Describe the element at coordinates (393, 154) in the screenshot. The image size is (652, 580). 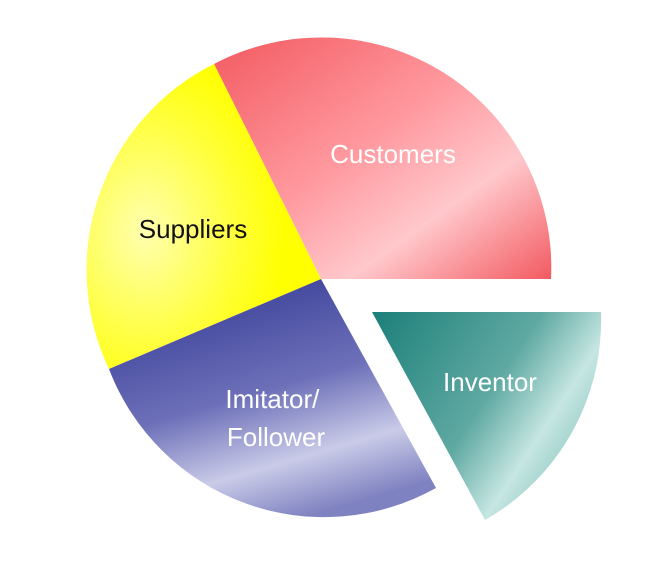
I see `customers-label: Customers` at that location.